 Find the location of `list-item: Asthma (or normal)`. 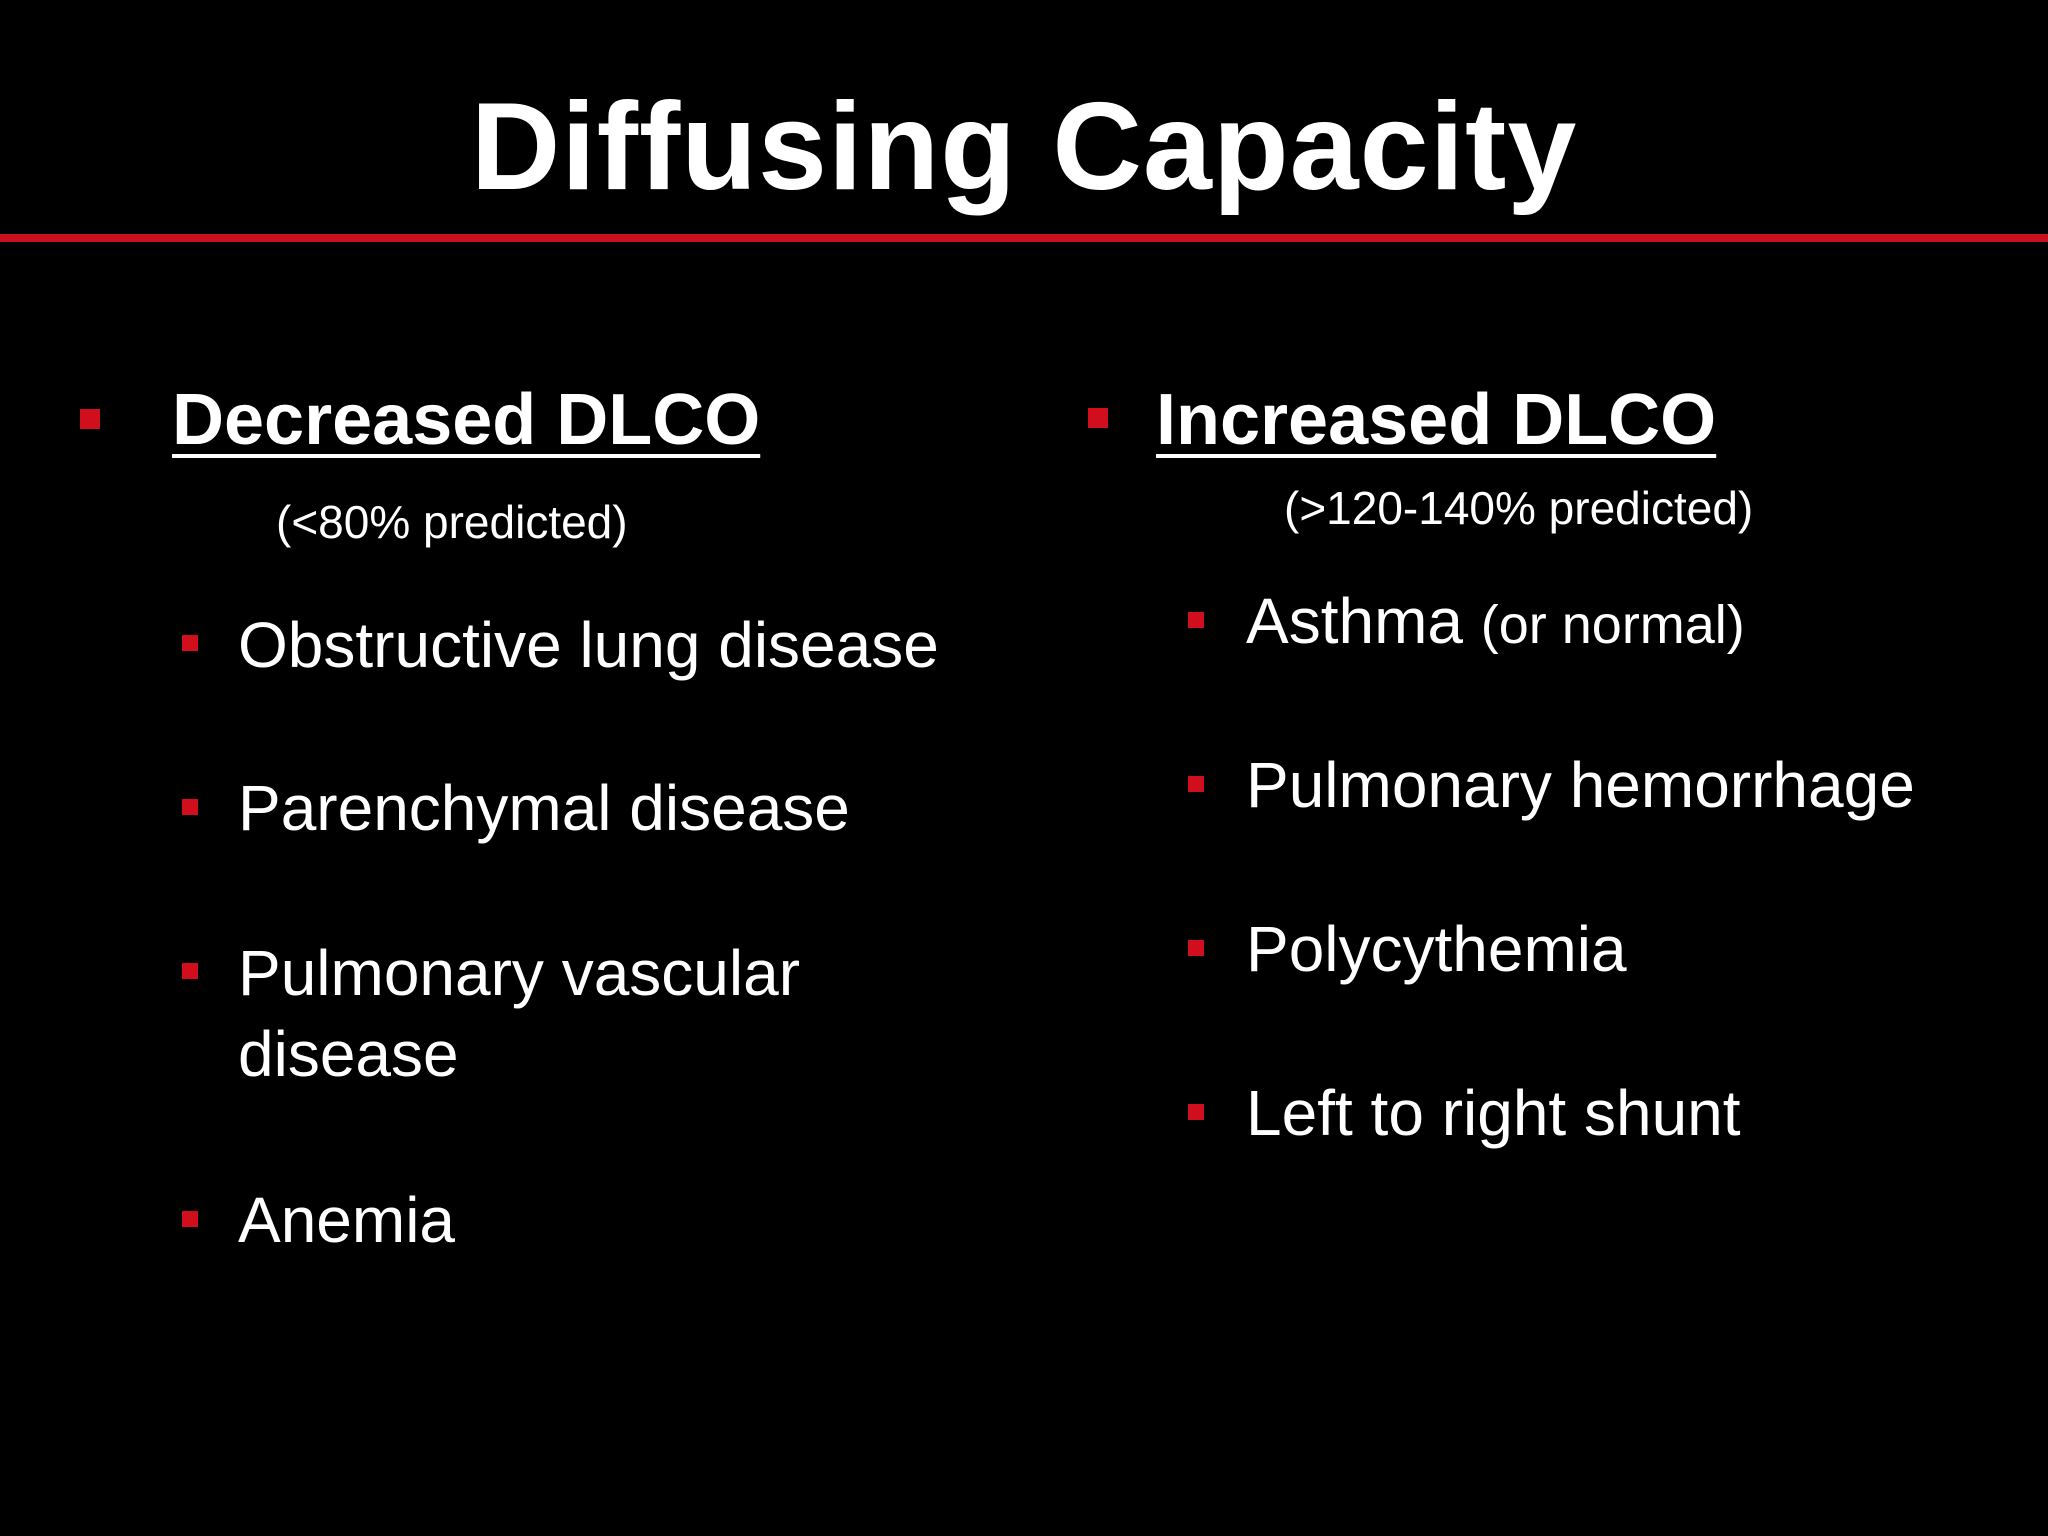

list-item: Asthma (or normal) is located at coordinates (1495, 623).